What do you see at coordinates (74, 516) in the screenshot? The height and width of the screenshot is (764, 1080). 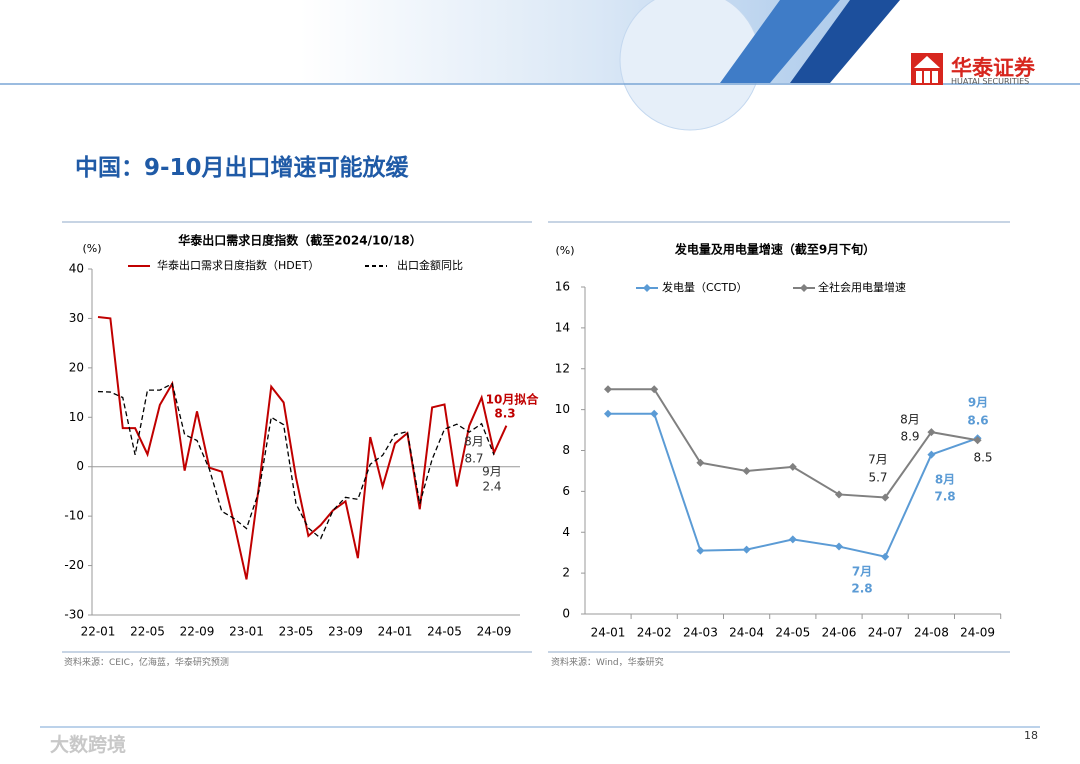 I see `y-tick-label: -10` at bounding box center [74, 516].